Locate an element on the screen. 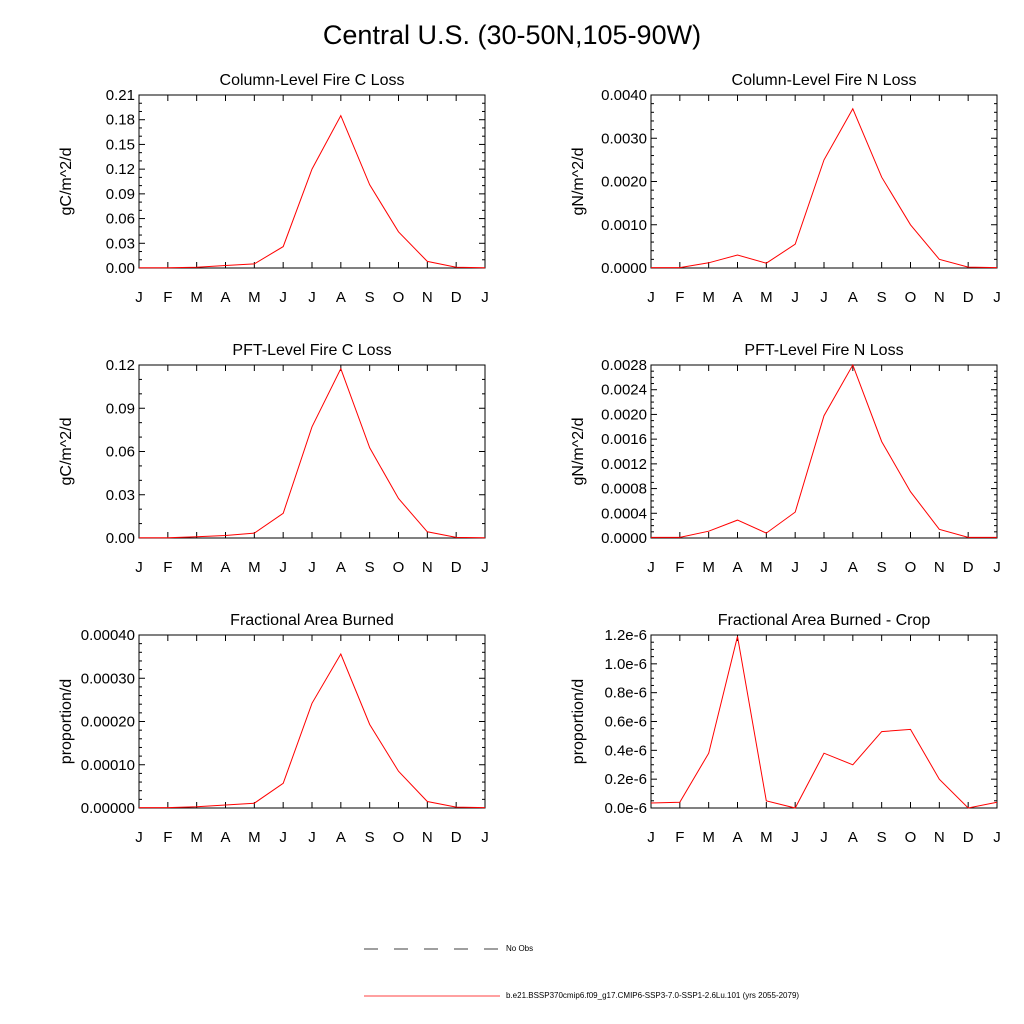 Image resolution: width=1024 pixels, height=1024 pixels. chart-title: Fractional Area Burned - Crop is located at coordinates (824, 620).